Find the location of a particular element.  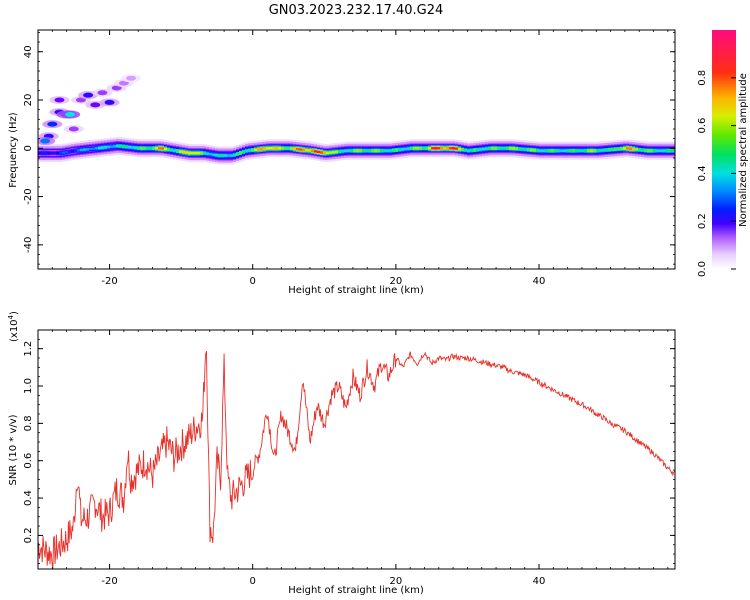

snr-multiplier-close: ) is located at coordinates (14, 313).